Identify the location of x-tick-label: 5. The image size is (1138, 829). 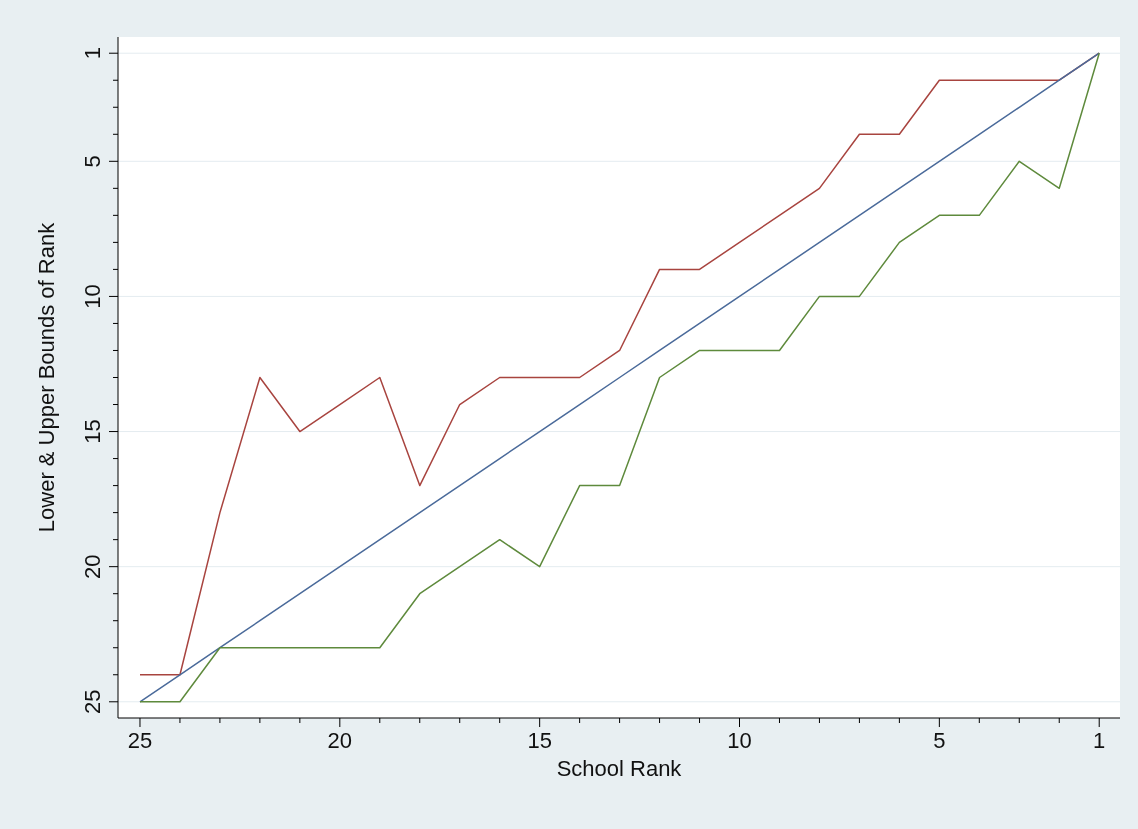
(939, 740).